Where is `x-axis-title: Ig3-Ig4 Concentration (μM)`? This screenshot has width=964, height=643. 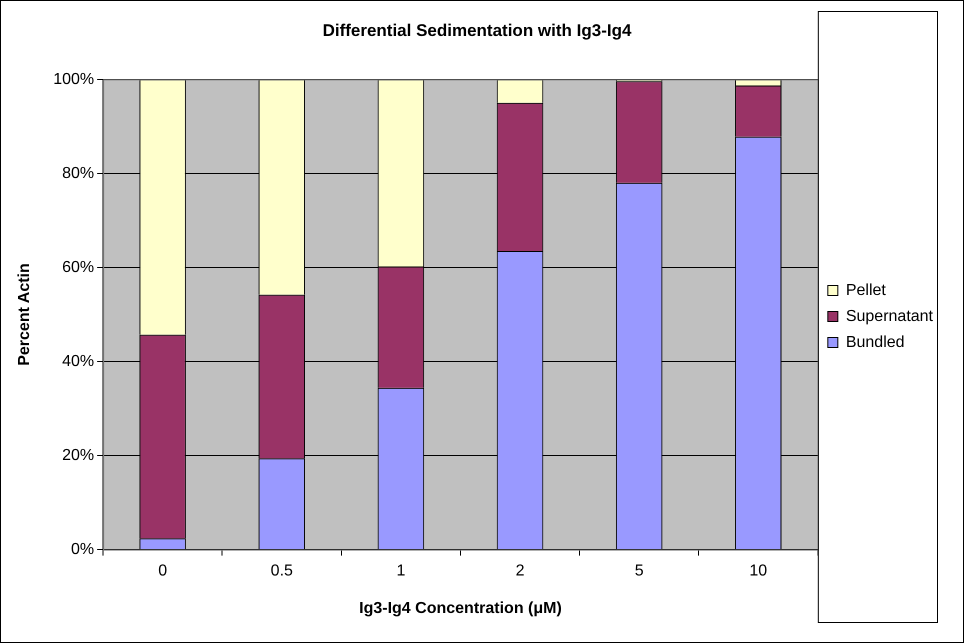 x-axis-title: Ig3-Ig4 Concentration (μM) is located at coordinates (460, 608).